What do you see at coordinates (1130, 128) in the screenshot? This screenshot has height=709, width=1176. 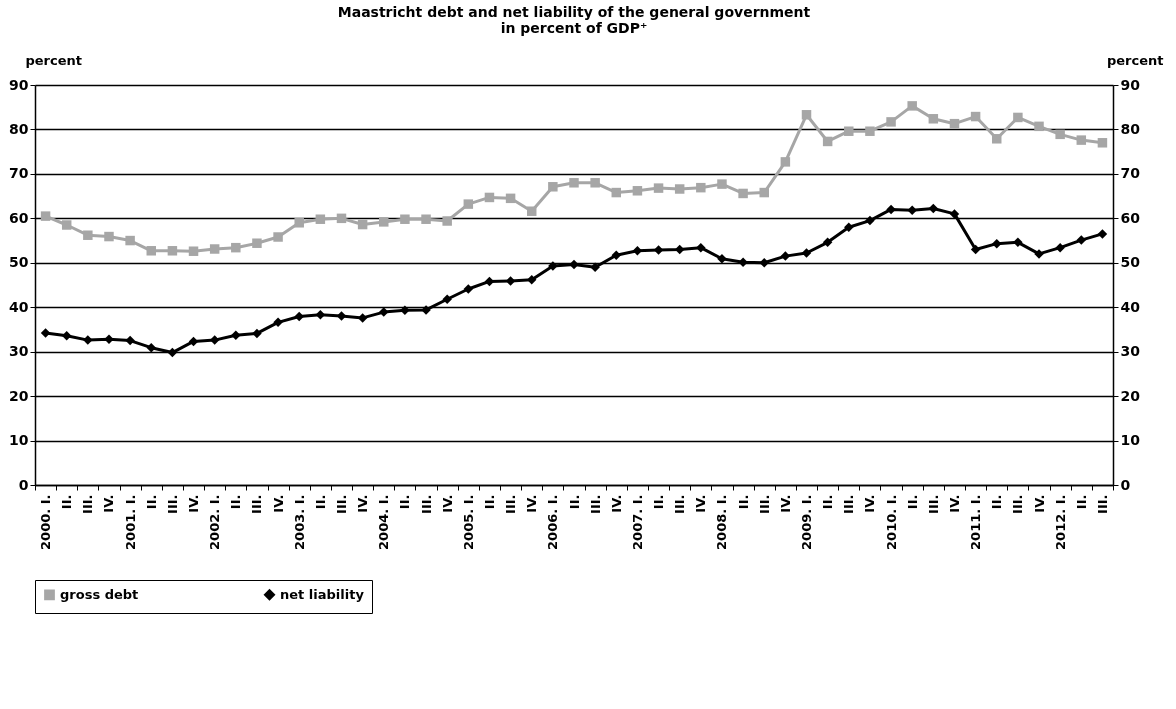 I see `y2-tick-label: 80` at bounding box center [1130, 128].